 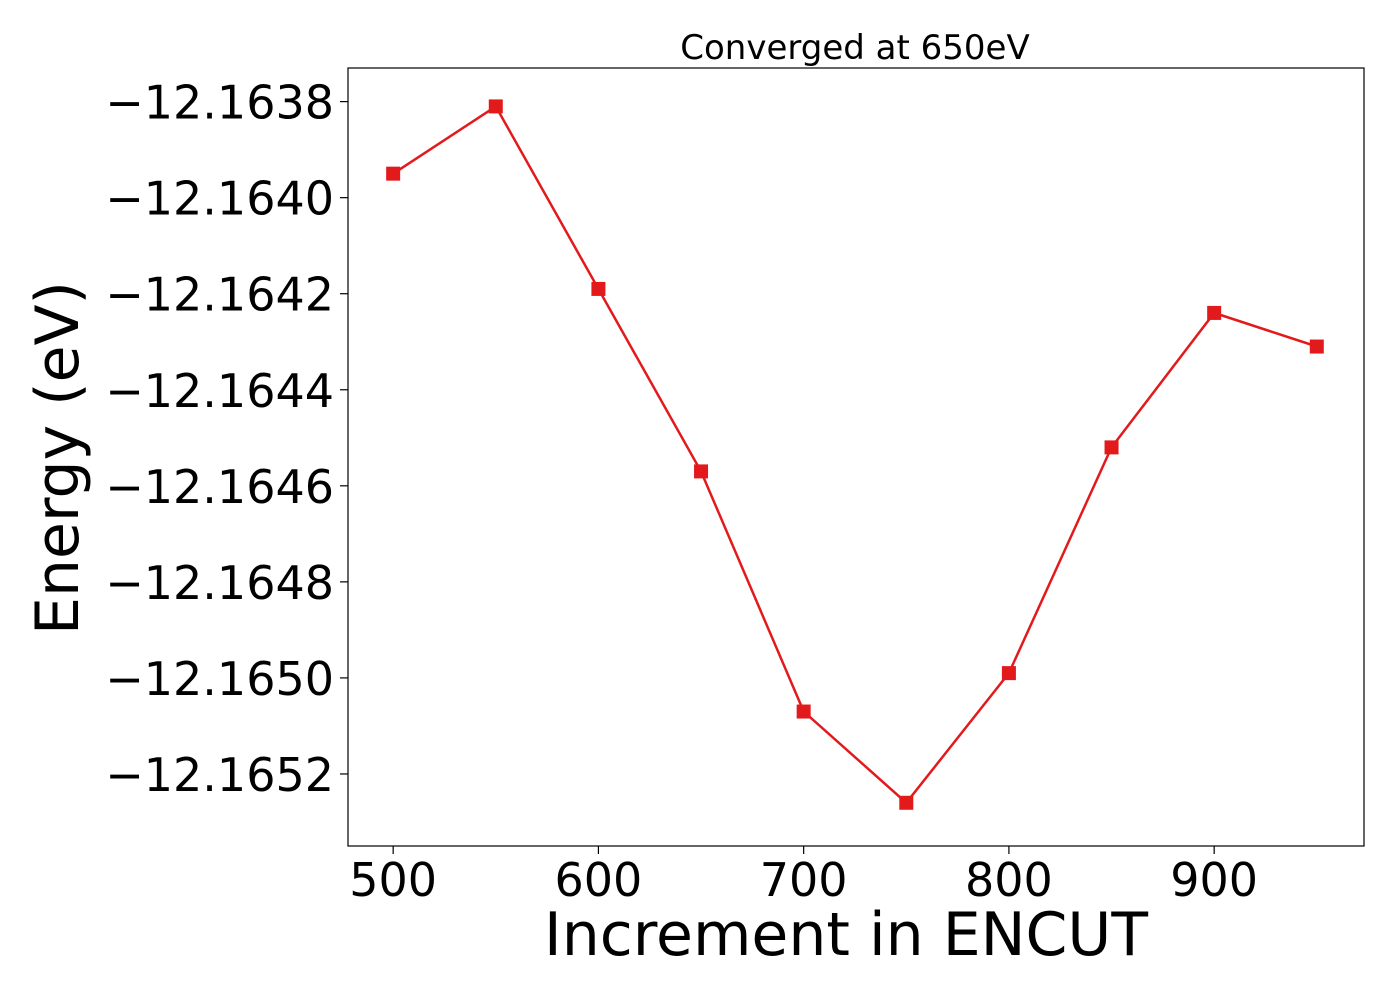 I want to click on x-tick-label: 800, so click(x=1009, y=880).